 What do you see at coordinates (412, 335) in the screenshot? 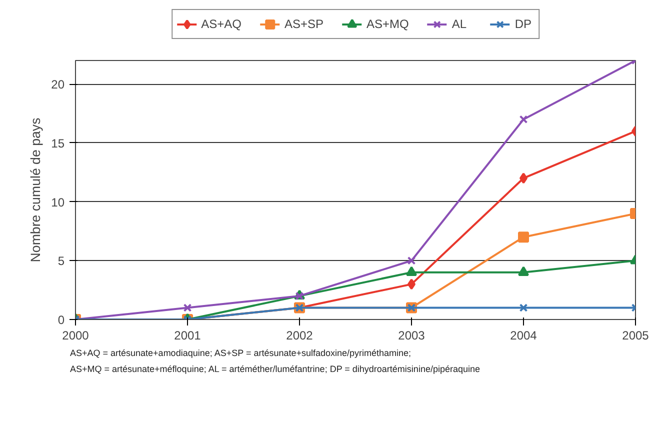
I see `x-tick-label: 2003` at bounding box center [412, 335].